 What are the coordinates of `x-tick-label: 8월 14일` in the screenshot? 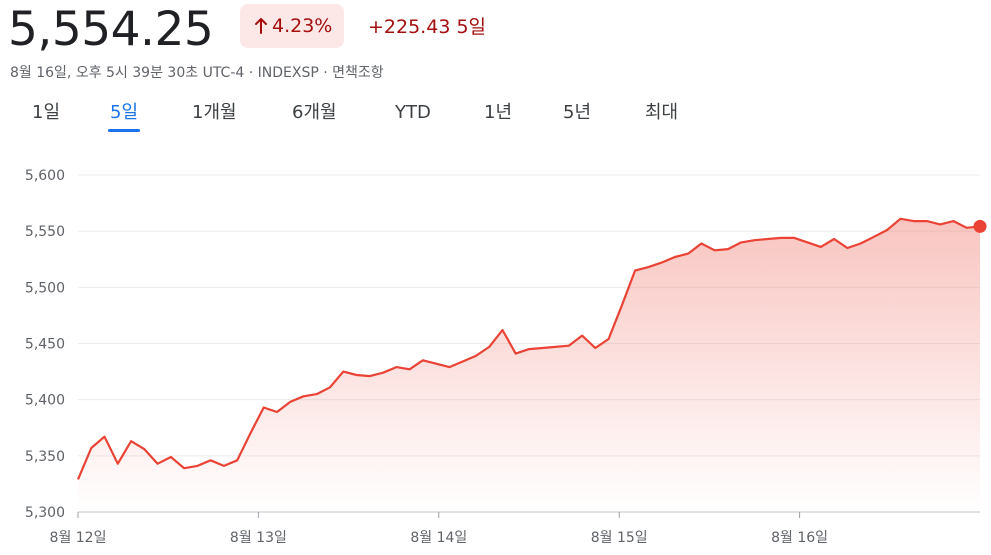 It's located at (438, 538).